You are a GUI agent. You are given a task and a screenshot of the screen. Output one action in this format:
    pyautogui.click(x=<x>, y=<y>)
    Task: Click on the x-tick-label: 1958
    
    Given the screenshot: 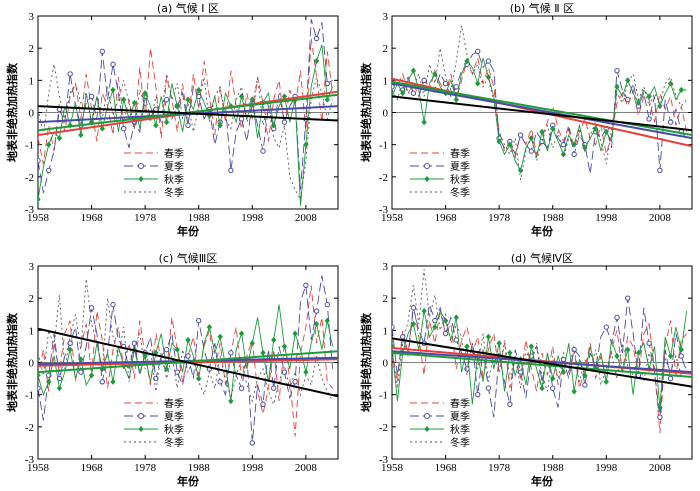 What is the action you would take?
    pyautogui.click(x=392, y=218)
    